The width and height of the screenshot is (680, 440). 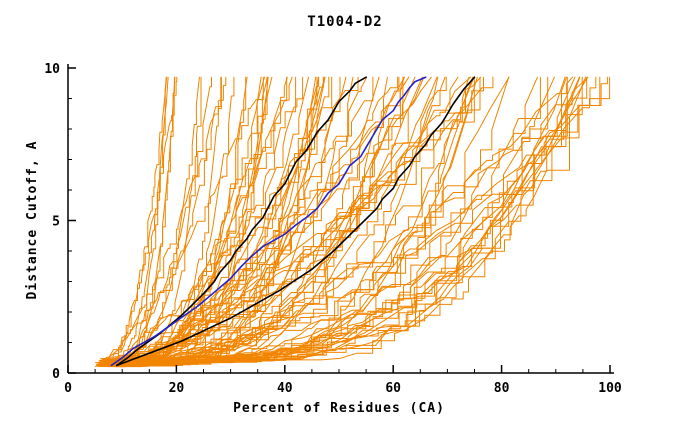 What do you see at coordinates (339, 408) in the screenshot?
I see `x-axis-label: Percent of Residues (CA)` at bounding box center [339, 408].